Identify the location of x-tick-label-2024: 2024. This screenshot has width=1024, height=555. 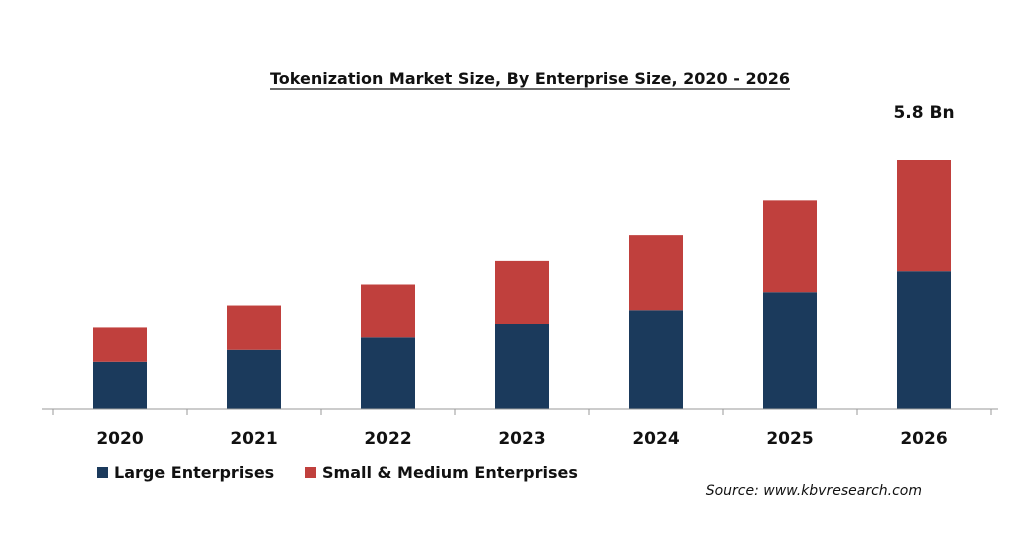
(655, 439).